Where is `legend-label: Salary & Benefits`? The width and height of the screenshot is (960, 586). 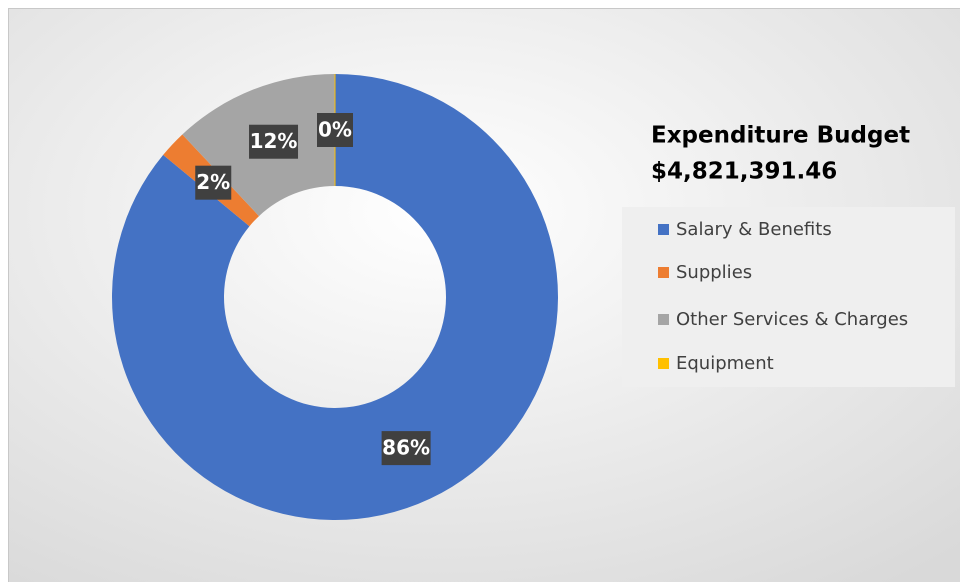 legend-label: Salary & Benefits is located at coordinates (754, 229).